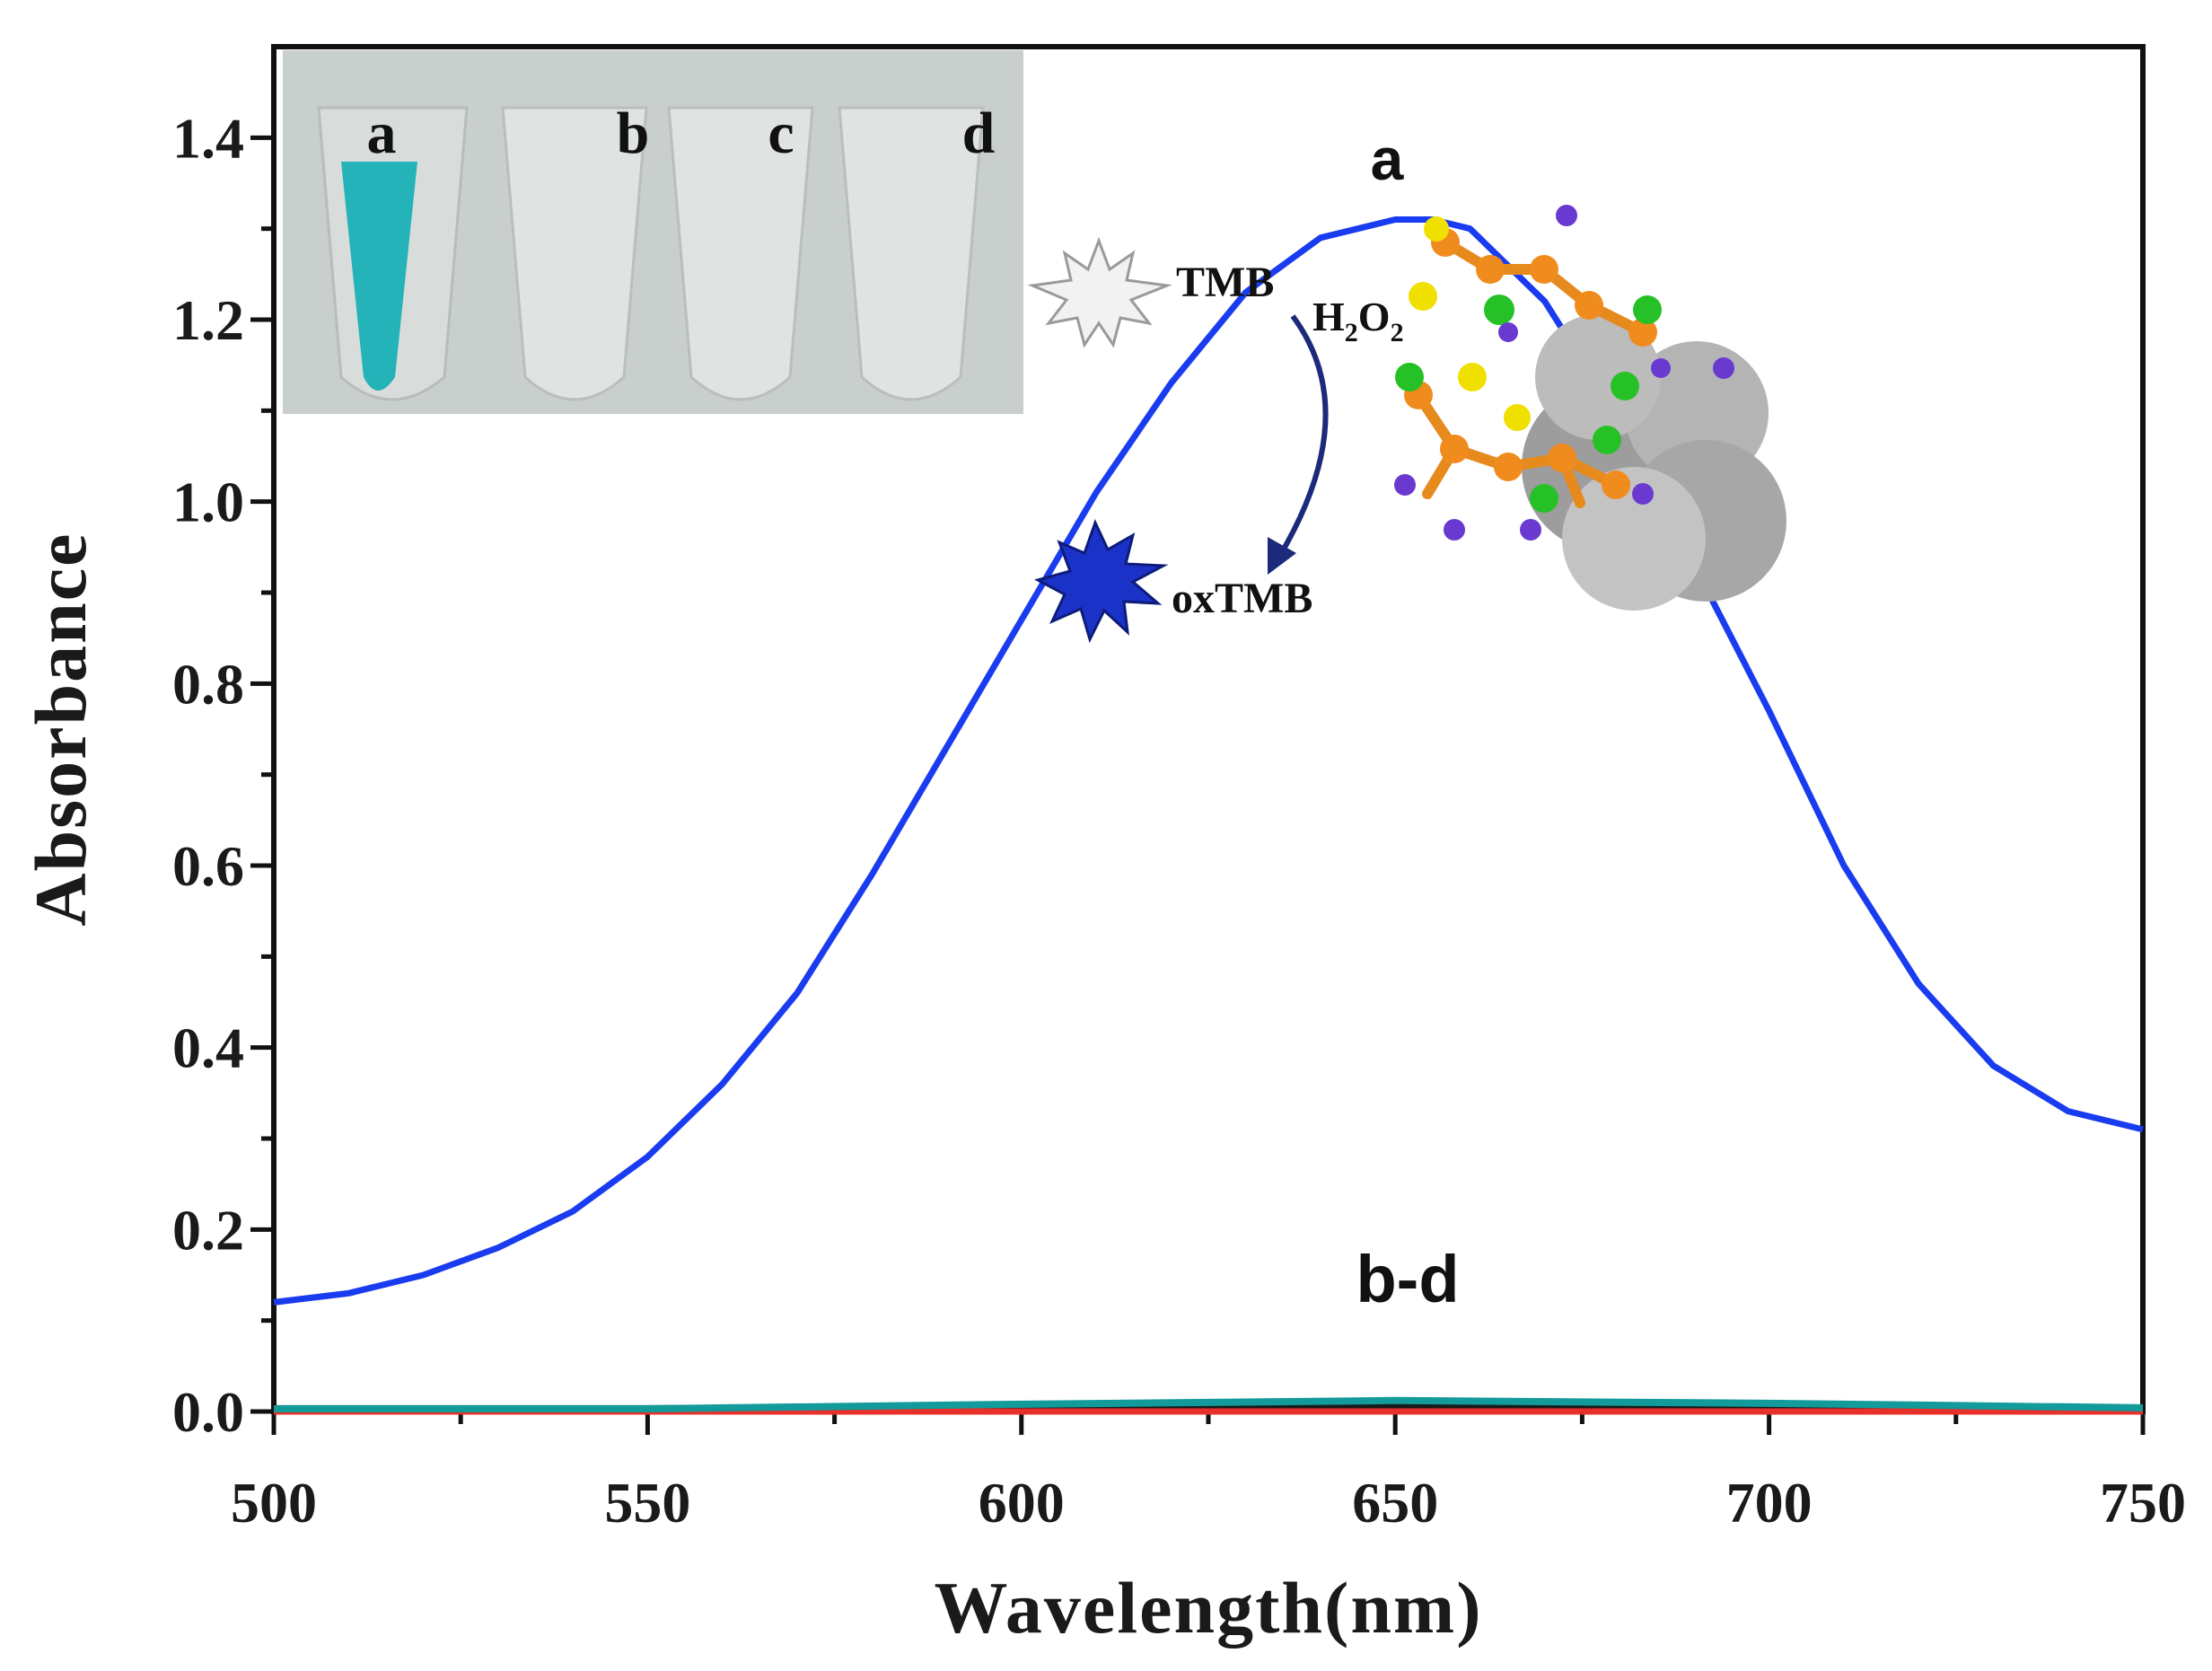 The image size is (2212, 1671). What do you see at coordinates (1101, 581) in the screenshot?
I see `oxtmb-star-icon` at bounding box center [1101, 581].